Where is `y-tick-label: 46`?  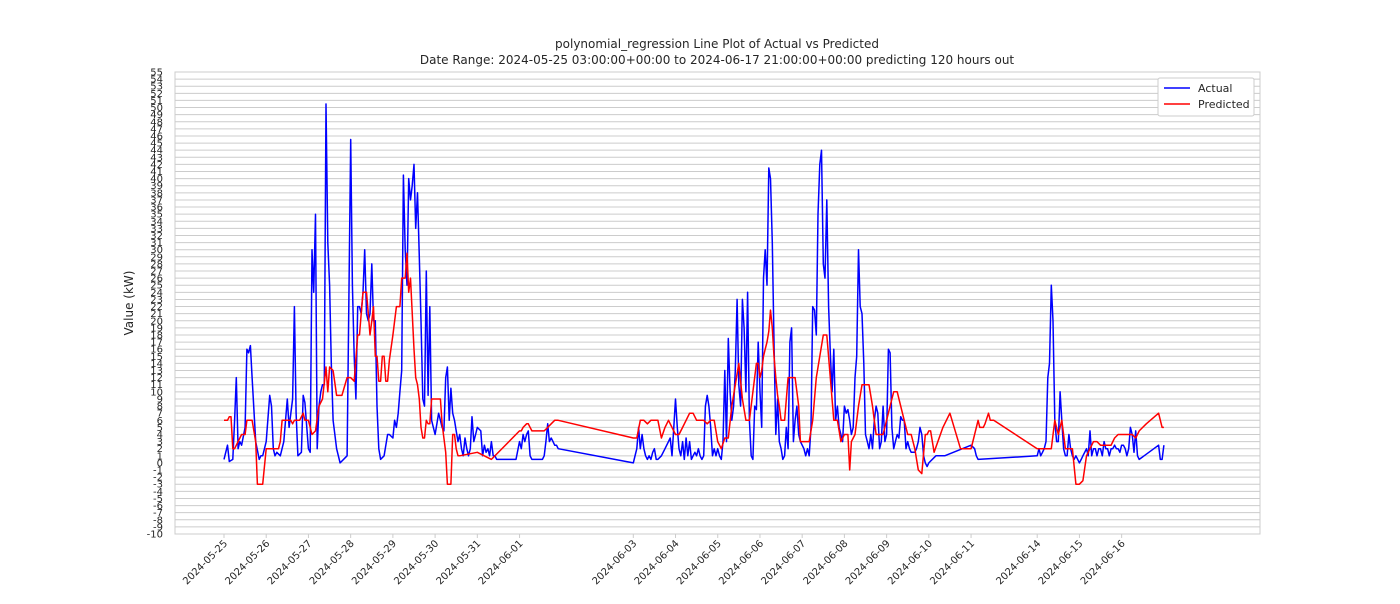 y-tick-label: 46 is located at coordinates (156, 136).